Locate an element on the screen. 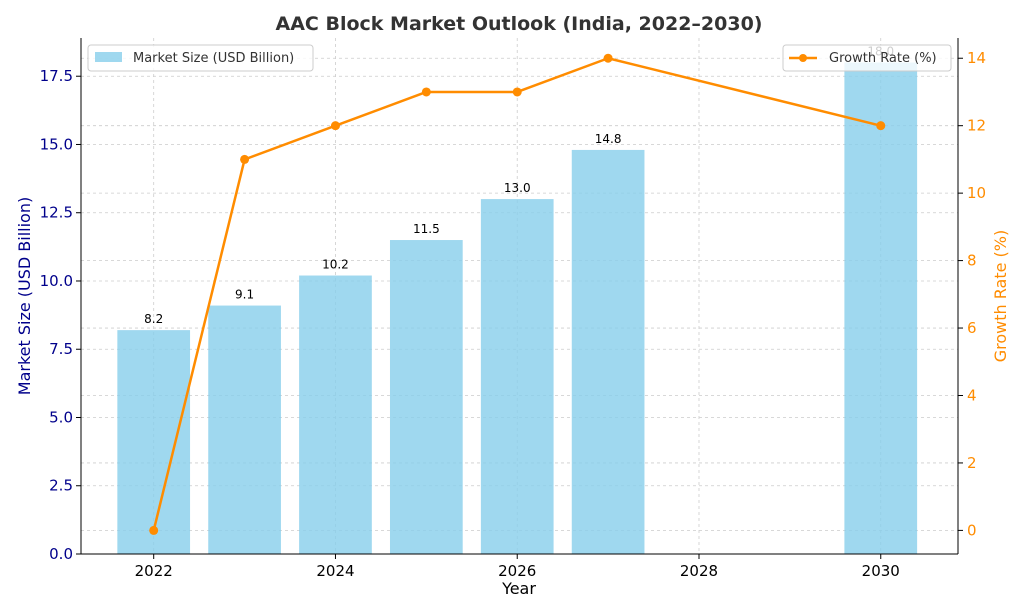 The width and height of the screenshot is (1024, 614). y2-tick-label: 10 is located at coordinates (976, 193).